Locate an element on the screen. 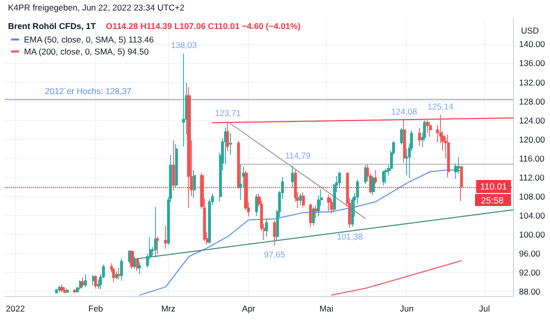  legend-label: EMA (50, close, 0, SMA, 5) 113.46 is located at coordinates (89, 39).